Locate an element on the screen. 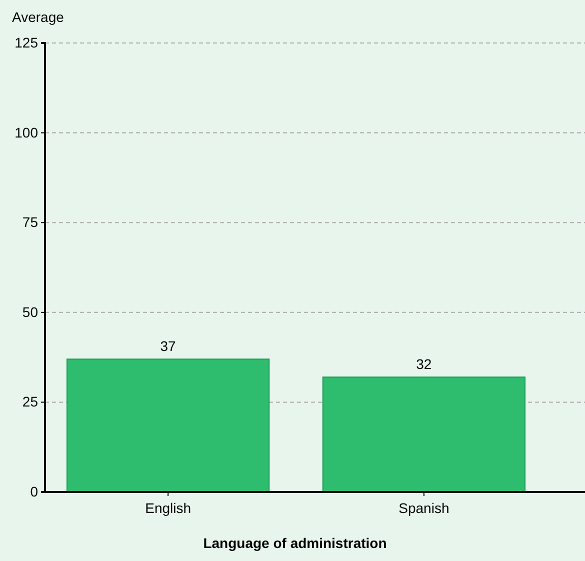 The height and width of the screenshot is (561, 585). y-tick-label: 75 is located at coordinates (30, 222).